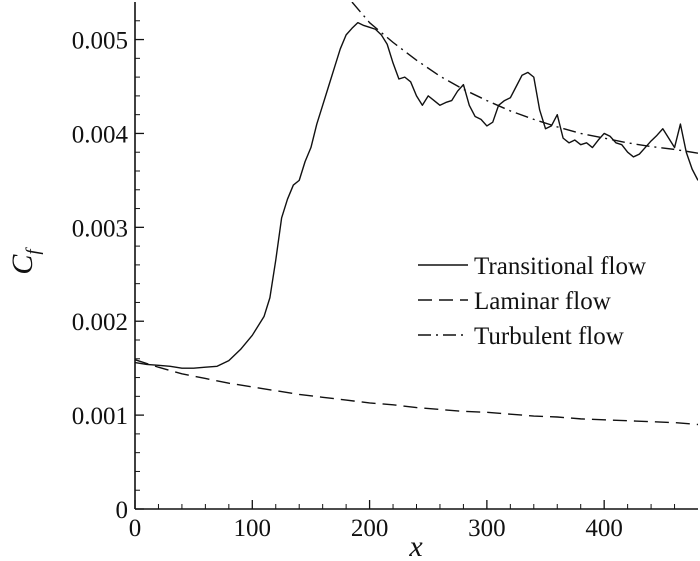 The height and width of the screenshot is (561, 700). What do you see at coordinates (370, 528) in the screenshot?
I see `x-tick-label: 200` at bounding box center [370, 528].